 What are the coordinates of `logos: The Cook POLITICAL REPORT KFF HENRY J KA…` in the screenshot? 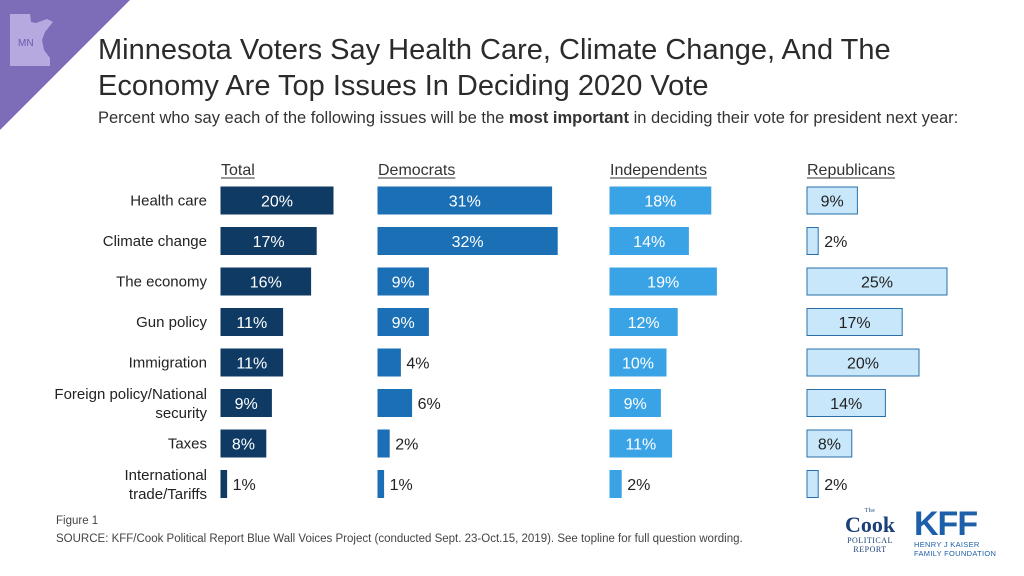 It's located at (923, 532).